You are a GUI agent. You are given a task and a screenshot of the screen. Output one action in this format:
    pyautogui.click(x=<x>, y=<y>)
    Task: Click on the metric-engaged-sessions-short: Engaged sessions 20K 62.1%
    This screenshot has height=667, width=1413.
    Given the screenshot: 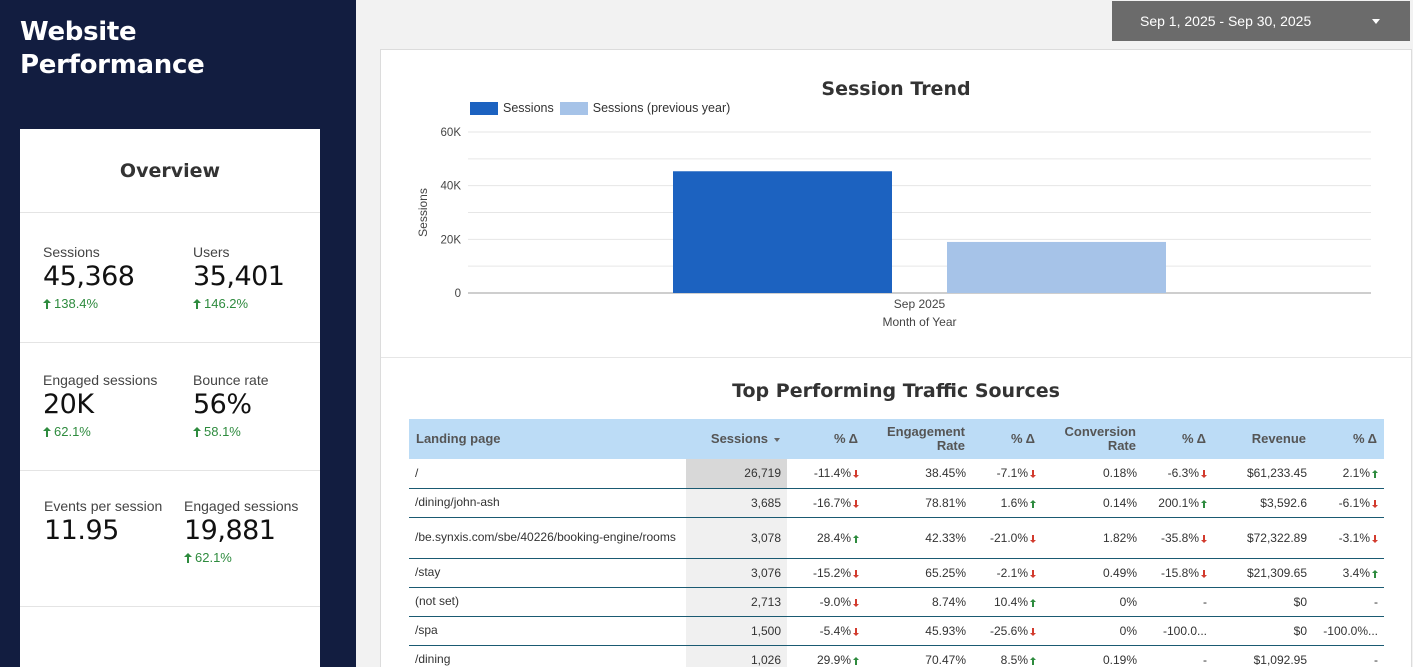 What is the action you would take?
    pyautogui.click(x=100, y=405)
    